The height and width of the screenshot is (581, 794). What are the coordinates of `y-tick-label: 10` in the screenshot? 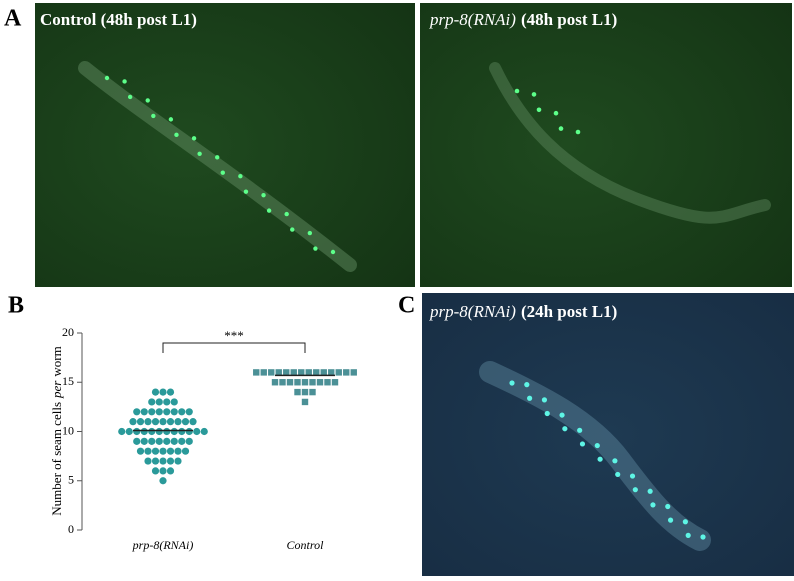 It's located at (68, 430).